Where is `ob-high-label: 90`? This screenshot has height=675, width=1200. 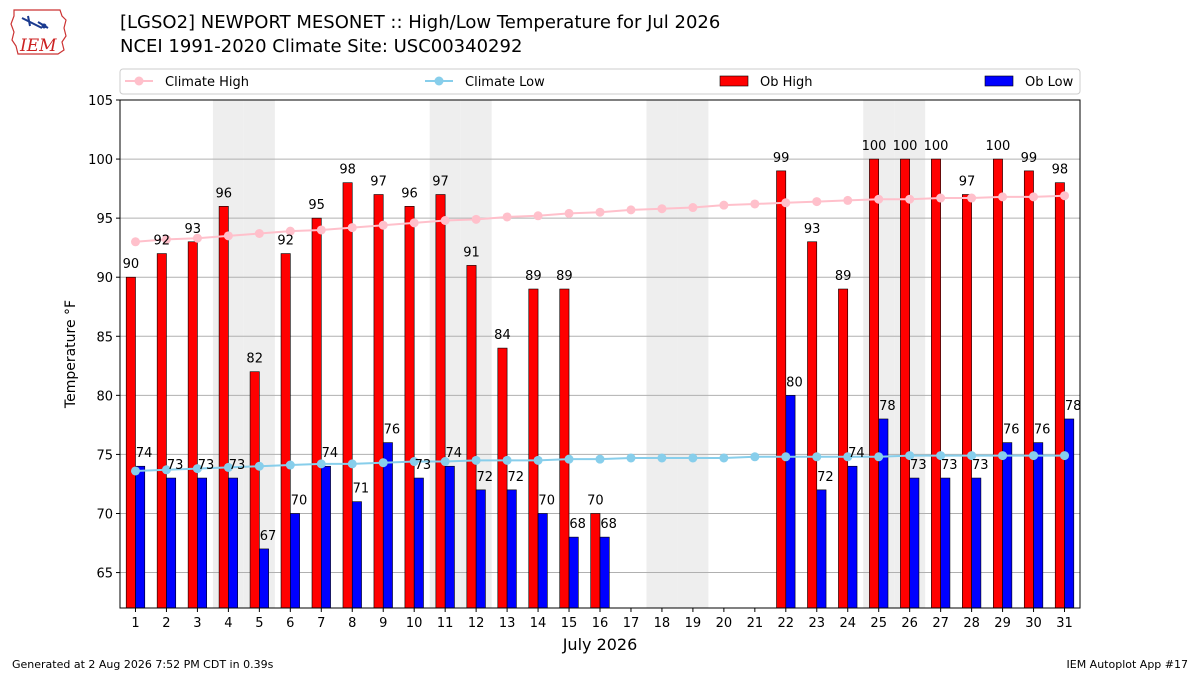 ob-high-label: 90 is located at coordinates (131, 264).